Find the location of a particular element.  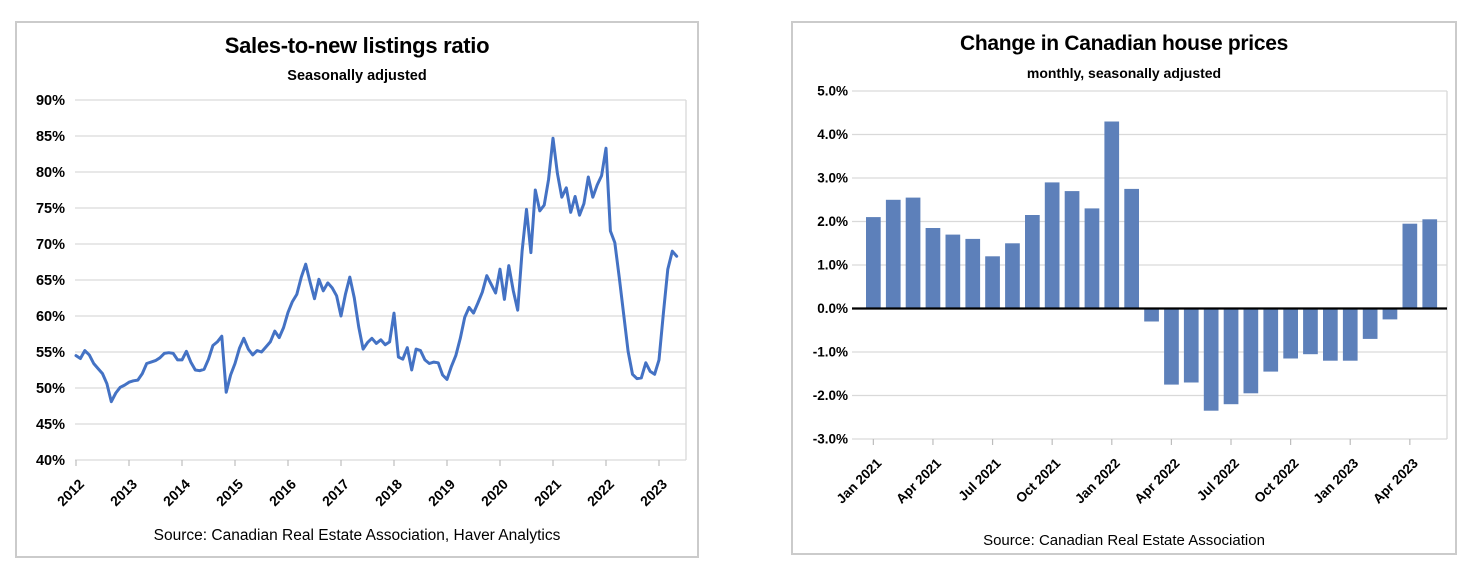

x-tick-label-group: 2016 is located at coordinates (282, 492).